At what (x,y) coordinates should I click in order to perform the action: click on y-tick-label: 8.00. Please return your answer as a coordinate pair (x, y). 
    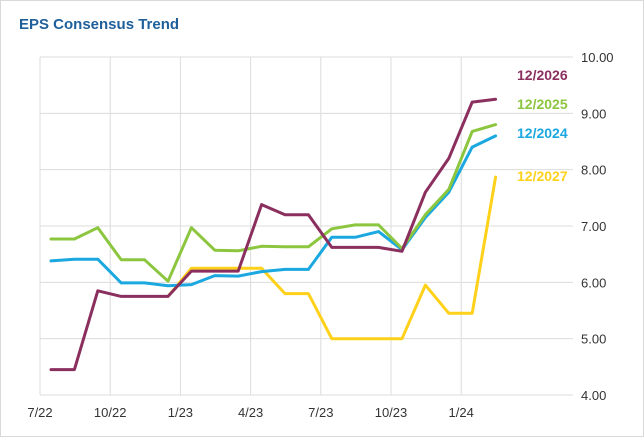
    Looking at the image, I should click on (593, 170).